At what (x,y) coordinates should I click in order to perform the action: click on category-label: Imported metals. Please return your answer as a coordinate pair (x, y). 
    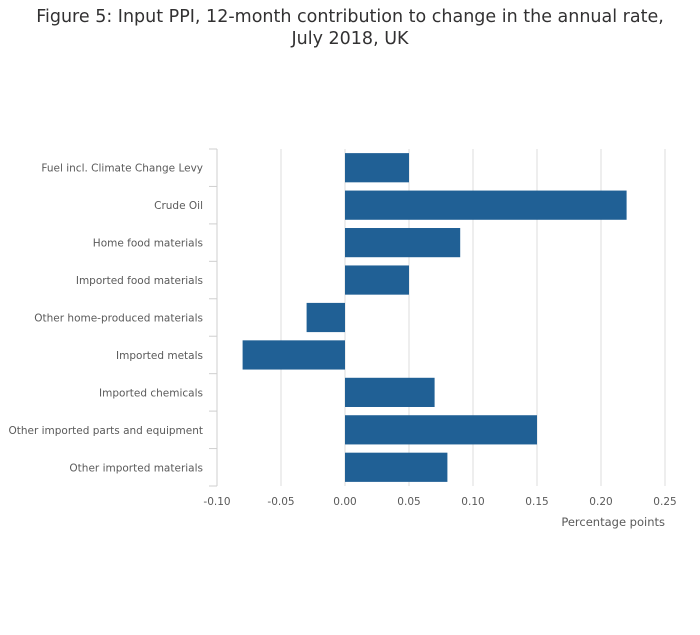
    Looking at the image, I should click on (159, 356).